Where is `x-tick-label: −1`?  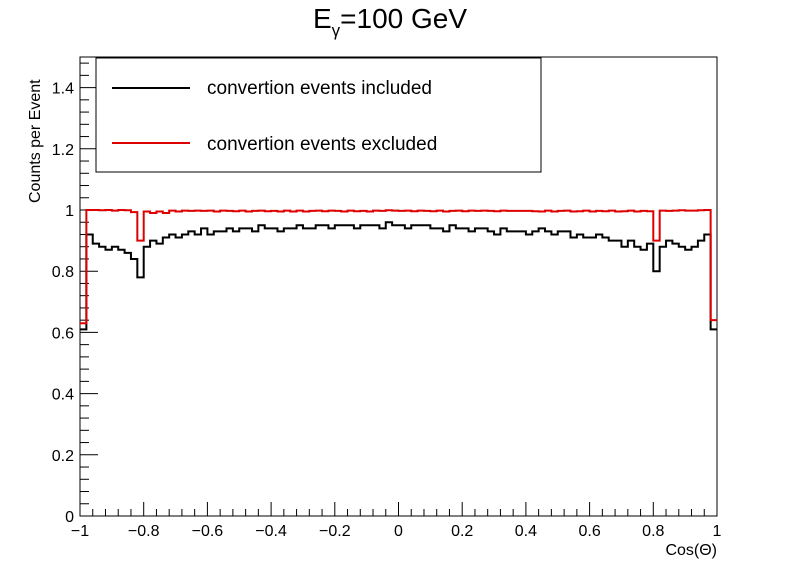
x-tick-label: −1 is located at coordinates (80, 531).